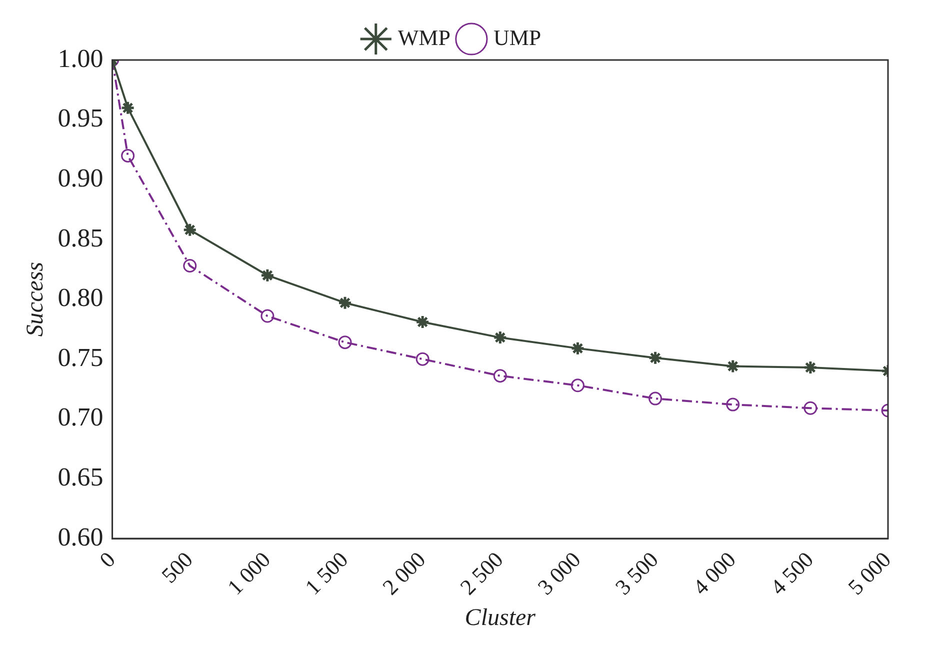 This screenshot has width=934, height=654. What do you see at coordinates (81, 177) in the screenshot?
I see `y-tick-label: 0.90` at bounding box center [81, 177].